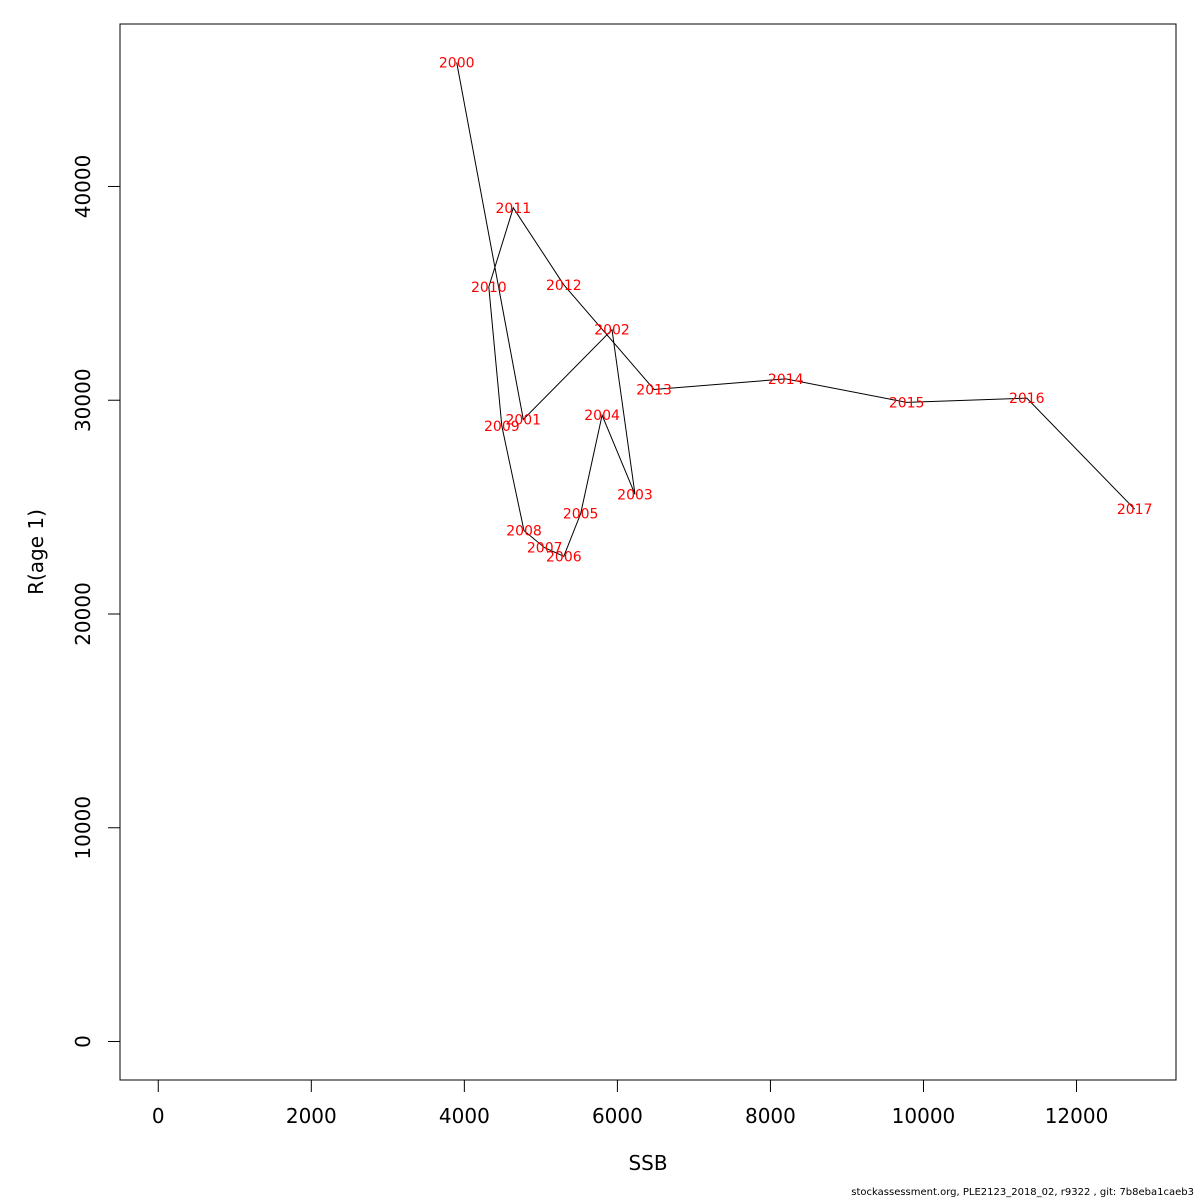  I want to click on point-label-2010: 2010, so click(489, 288).